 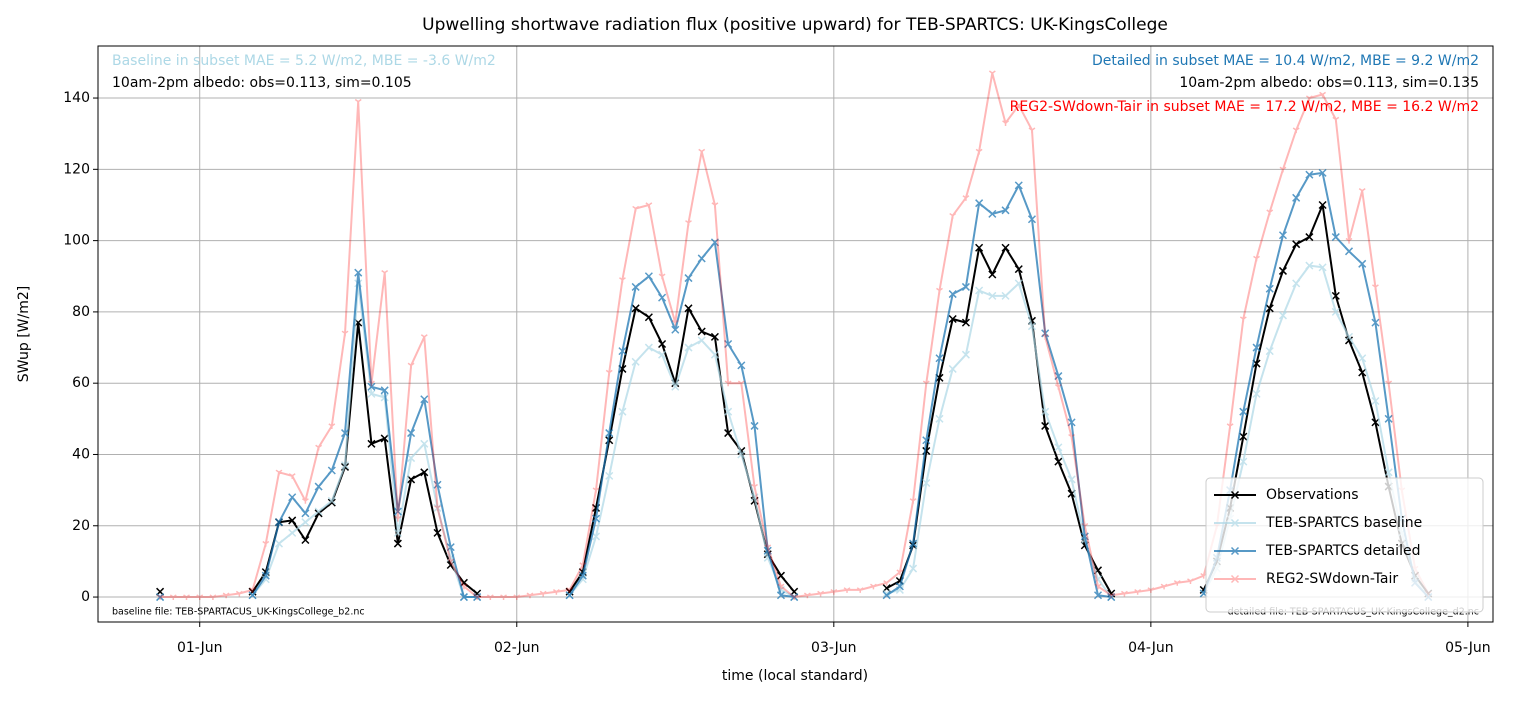 I want to click on x-axis-label: time (local standard), so click(x=795, y=676).